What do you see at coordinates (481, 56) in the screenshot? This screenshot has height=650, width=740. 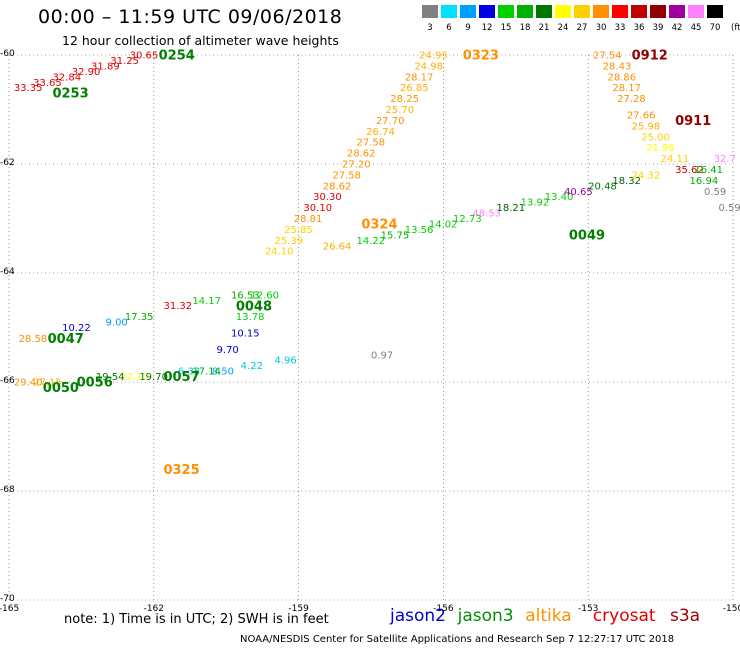 I see `pass-time-label: 0323` at bounding box center [481, 56].